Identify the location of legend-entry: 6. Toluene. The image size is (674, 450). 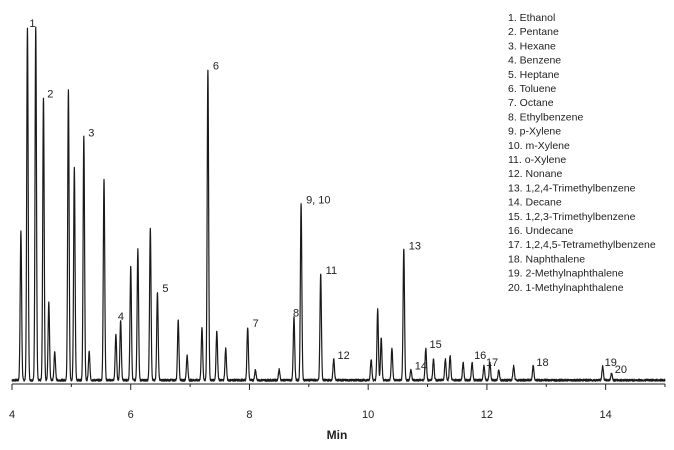
(532, 89).